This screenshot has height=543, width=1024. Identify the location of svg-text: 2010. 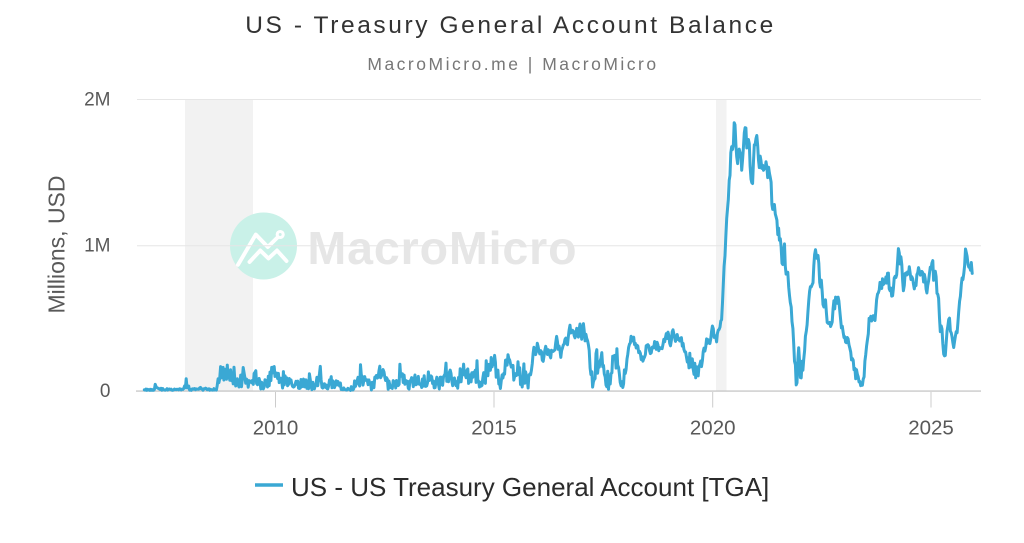
(276, 428).